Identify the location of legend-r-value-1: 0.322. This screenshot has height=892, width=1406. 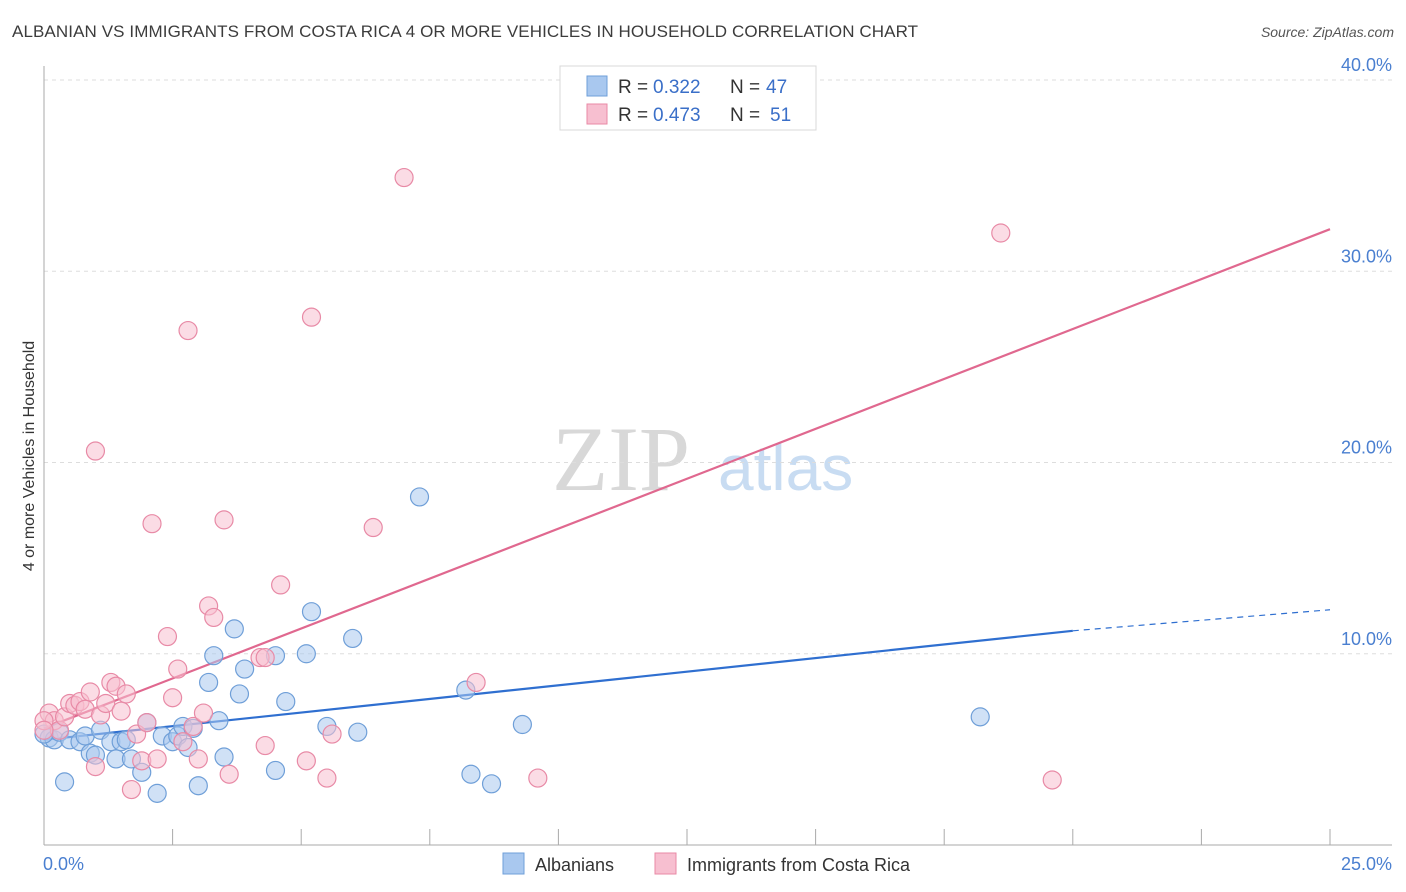
(677, 87).